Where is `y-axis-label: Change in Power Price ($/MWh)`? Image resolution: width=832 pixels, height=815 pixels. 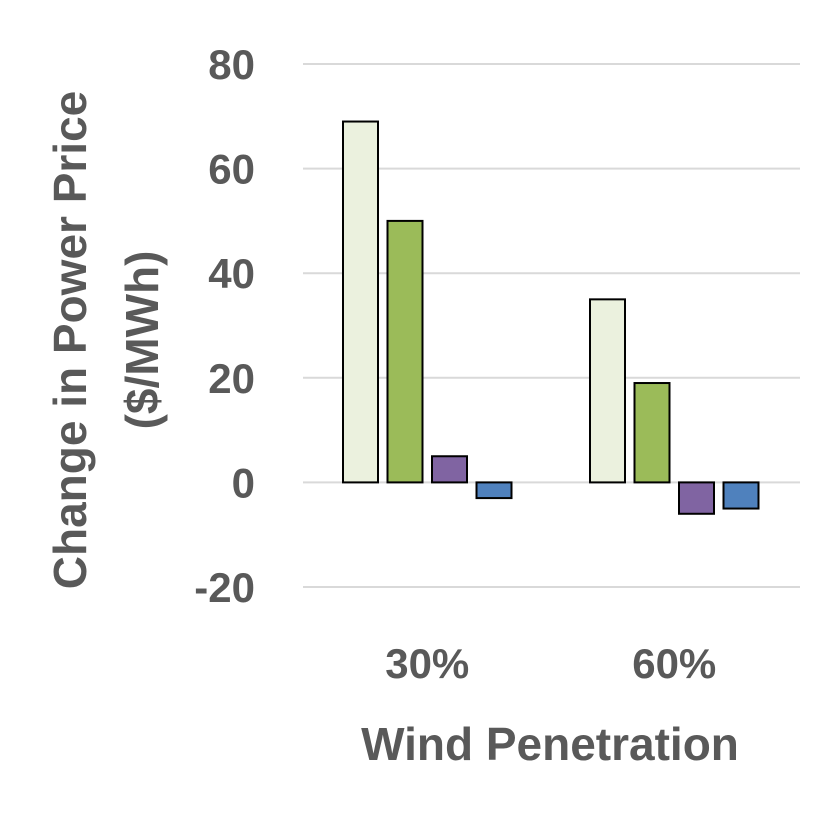 y-axis-label: Change in Power Price ($/MWh) is located at coordinates (106, 340).